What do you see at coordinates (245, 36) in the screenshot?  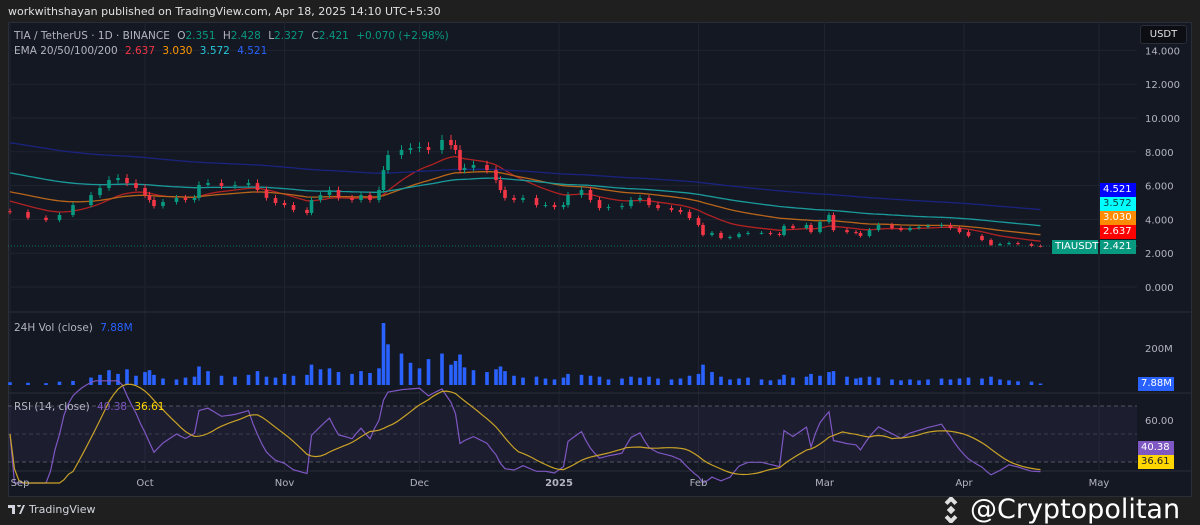 I see `high-value: 2.428` at bounding box center [245, 36].